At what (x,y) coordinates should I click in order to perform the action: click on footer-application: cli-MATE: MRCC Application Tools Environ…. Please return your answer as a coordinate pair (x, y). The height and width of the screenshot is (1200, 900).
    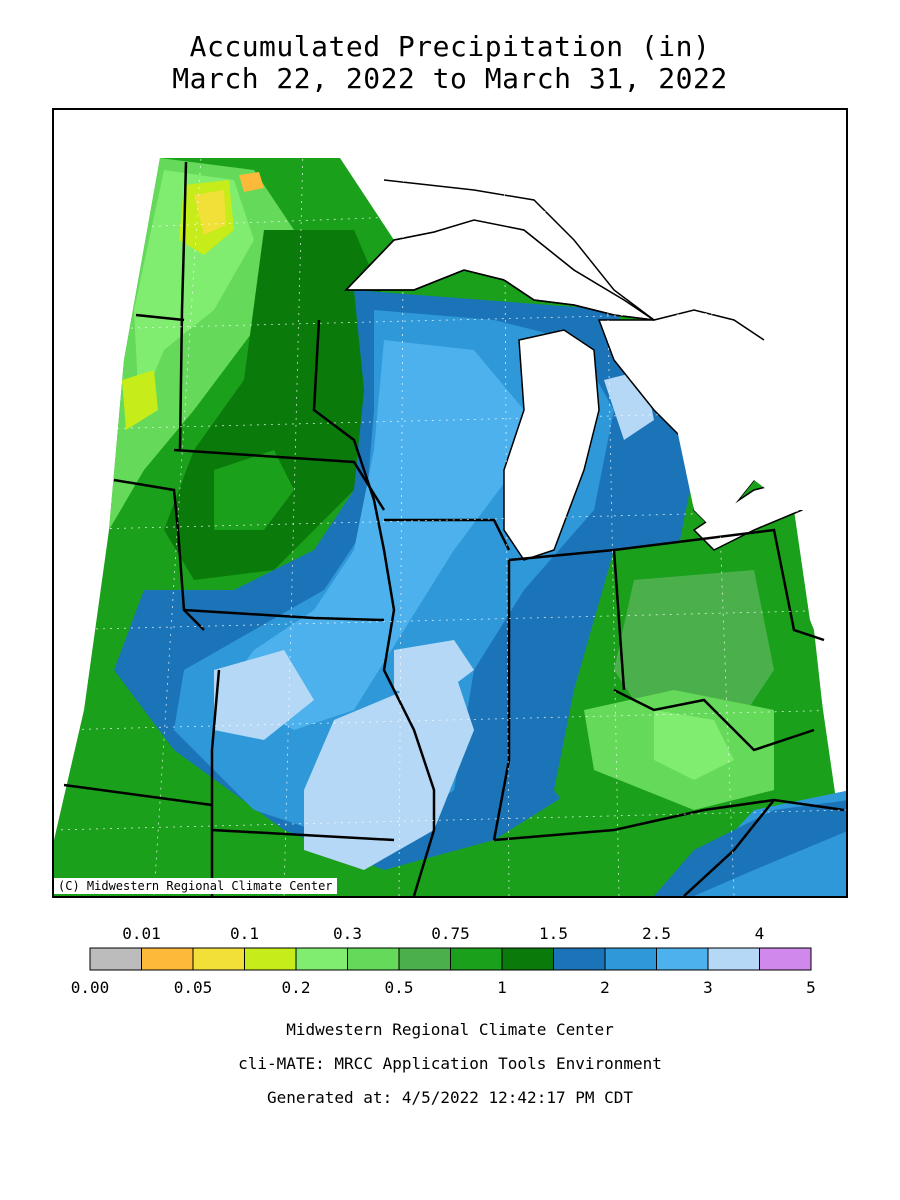
    Looking at the image, I should click on (450, 1063).